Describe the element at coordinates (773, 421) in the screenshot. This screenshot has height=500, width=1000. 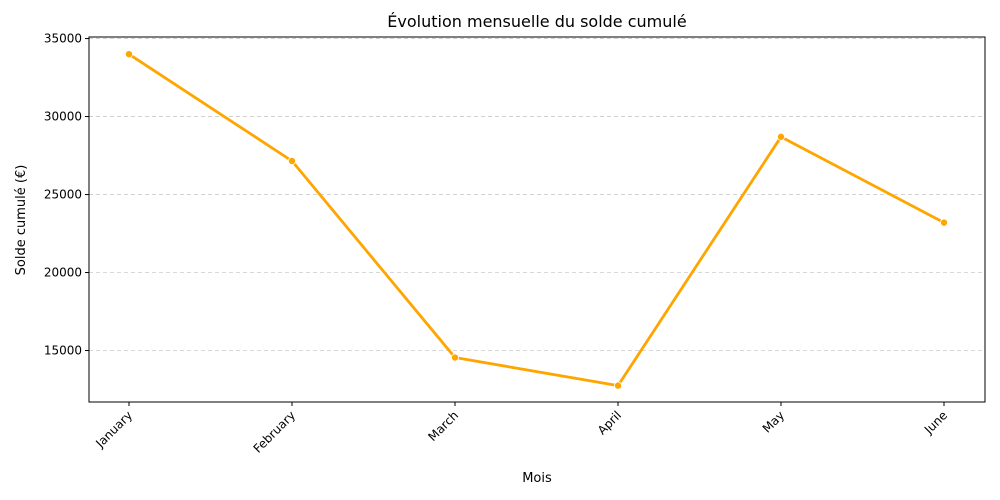
I see `x-tick-label: May` at that location.